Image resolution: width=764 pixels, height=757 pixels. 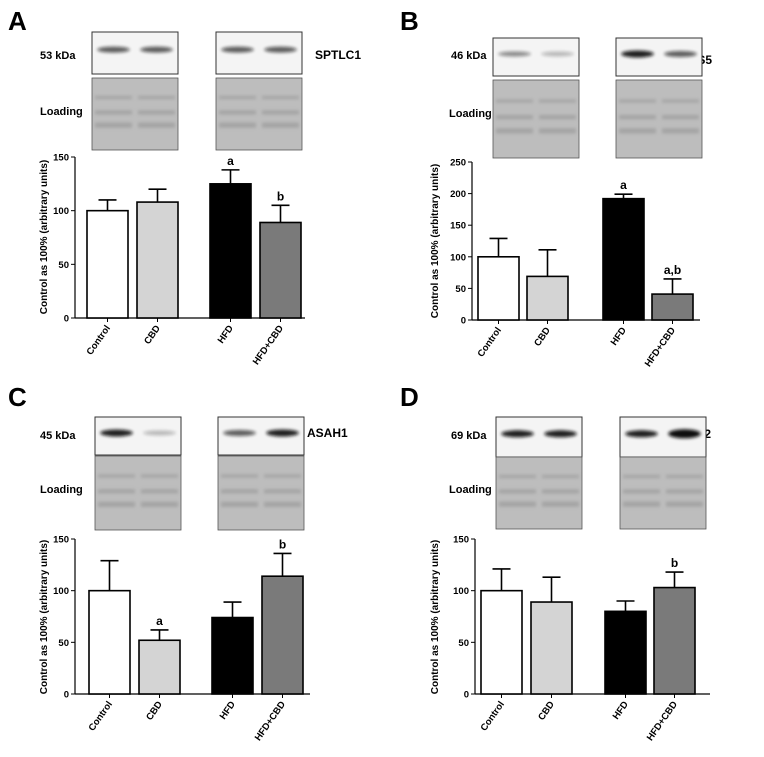 I want to click on molecular-weight-label: 46 kDa, so click(x=469, y=56).